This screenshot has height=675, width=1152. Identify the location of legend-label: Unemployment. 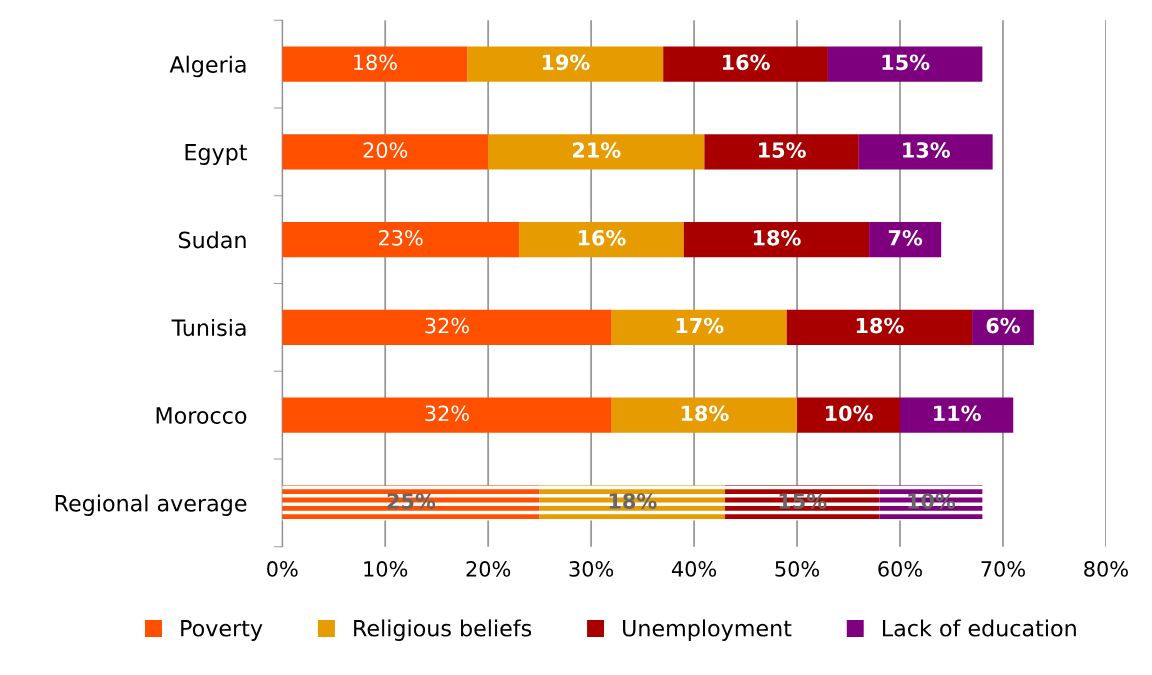
(707, 630).